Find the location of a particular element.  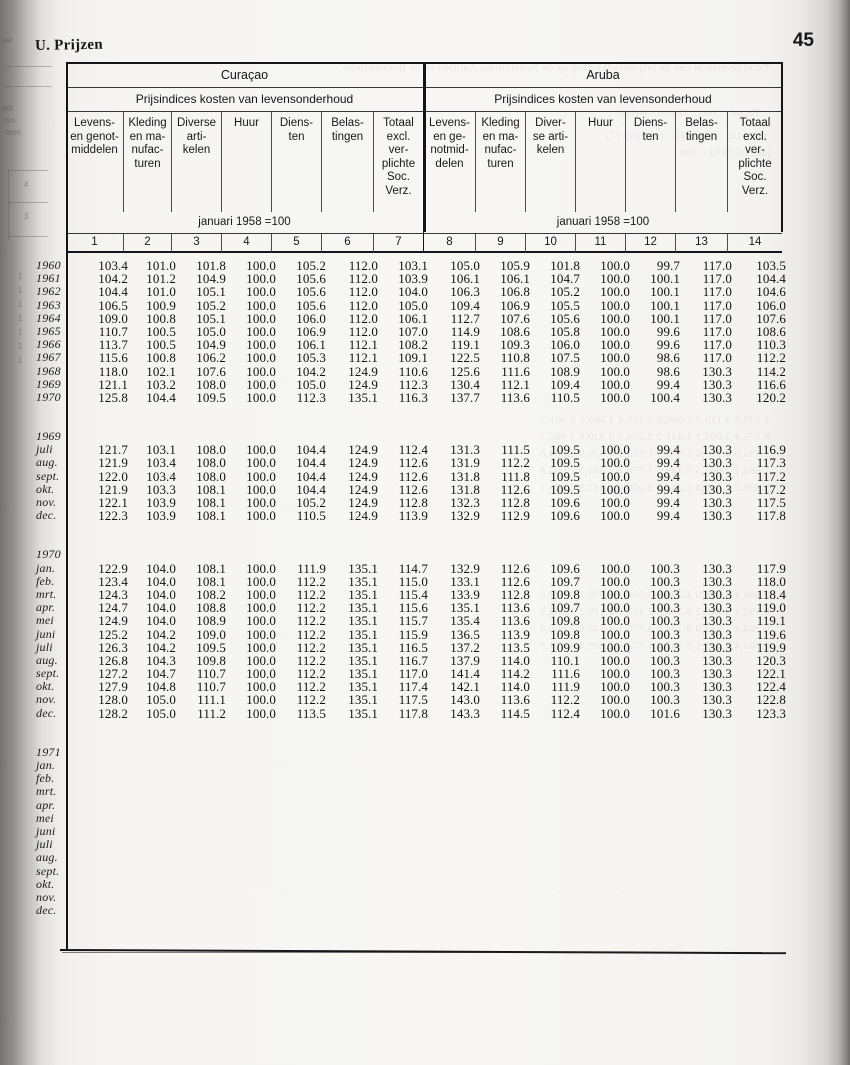

table-row: dec. is located at coordinates (425, 910).